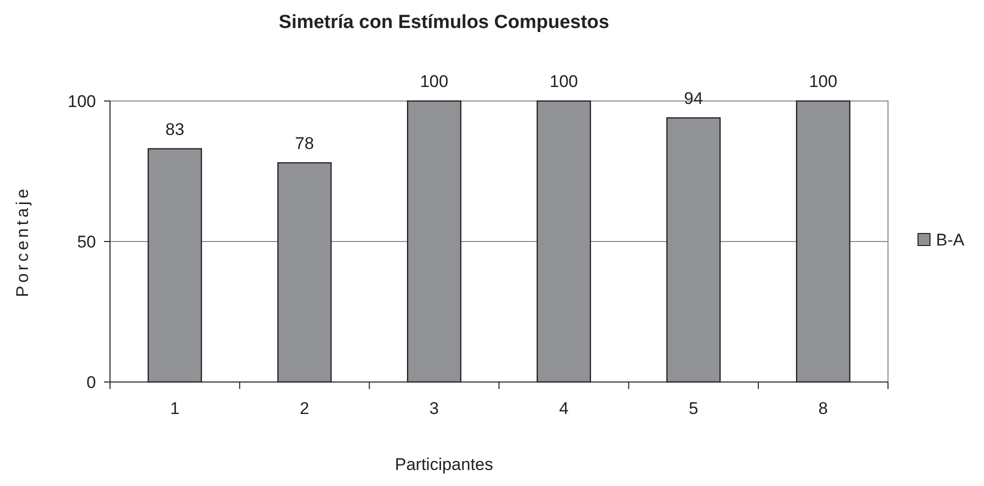 The height and width of the screenshot is (486, 984). Describe the element at coordinates (823, 408) in the screenshot. I see `x-tick-label: 8` at that location.